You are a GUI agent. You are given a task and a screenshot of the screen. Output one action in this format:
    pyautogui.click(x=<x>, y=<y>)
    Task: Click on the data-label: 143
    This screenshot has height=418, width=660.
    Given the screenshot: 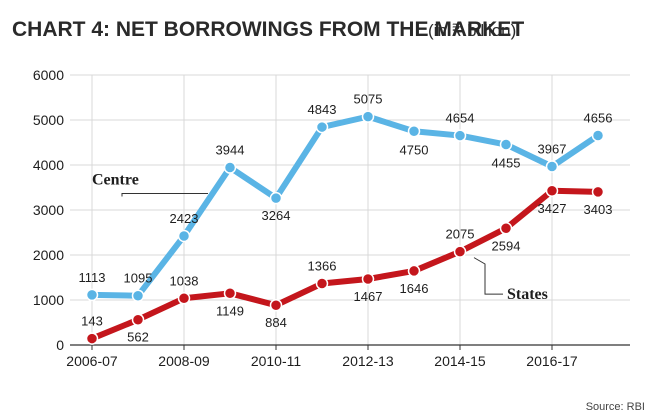 What is the action you would take?
    pyautogui.click(x=92, y=321)
    